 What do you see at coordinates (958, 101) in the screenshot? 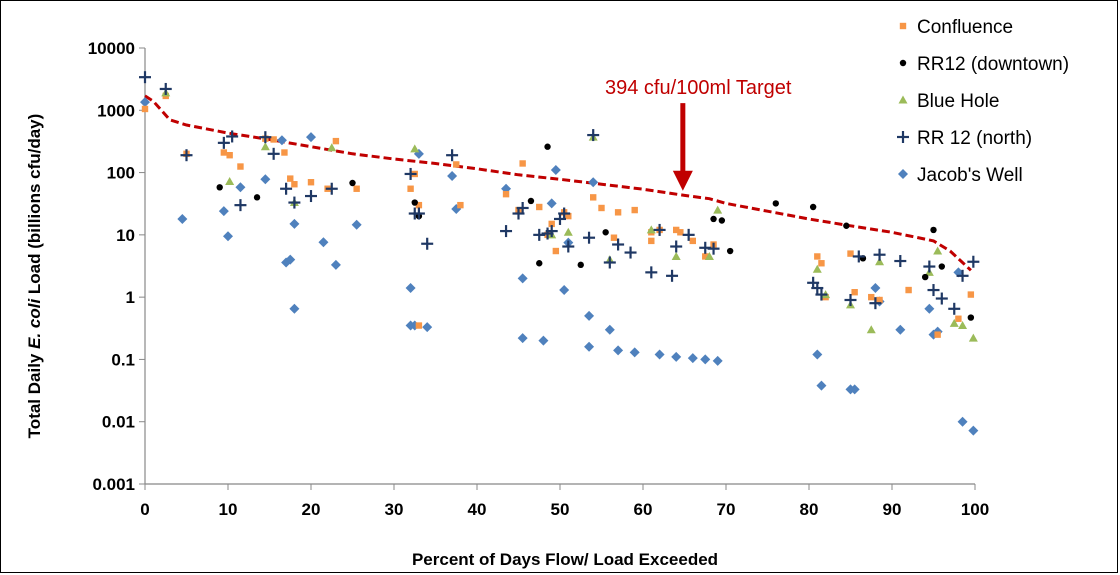
I see `legend-label: Blue Hole` at bounding box center [958, 101].